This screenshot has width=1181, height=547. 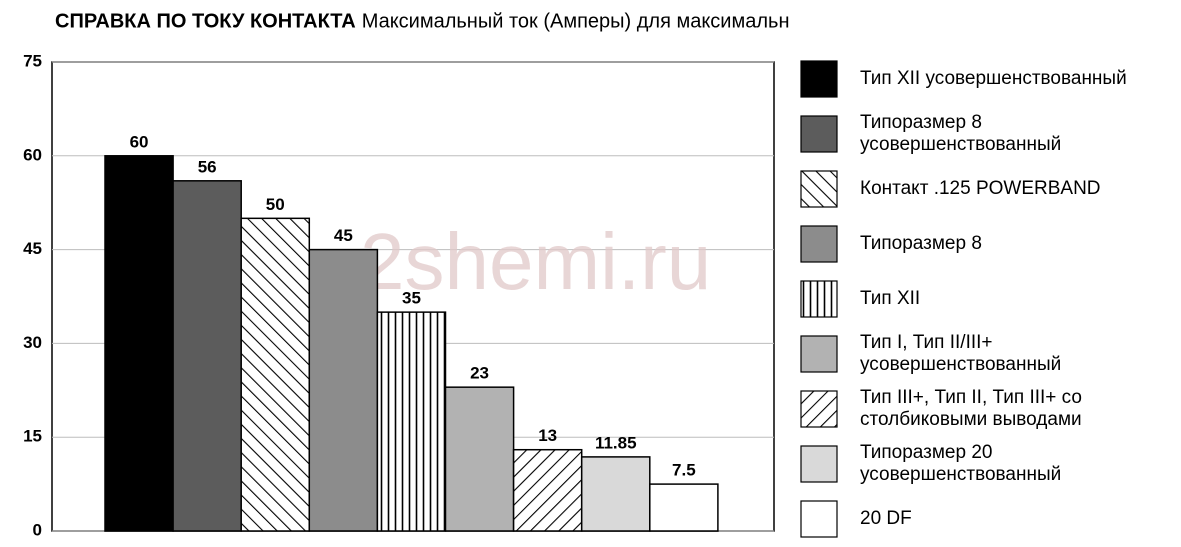 I want to click on value-label: 7.5, so click(x=684, y=470).